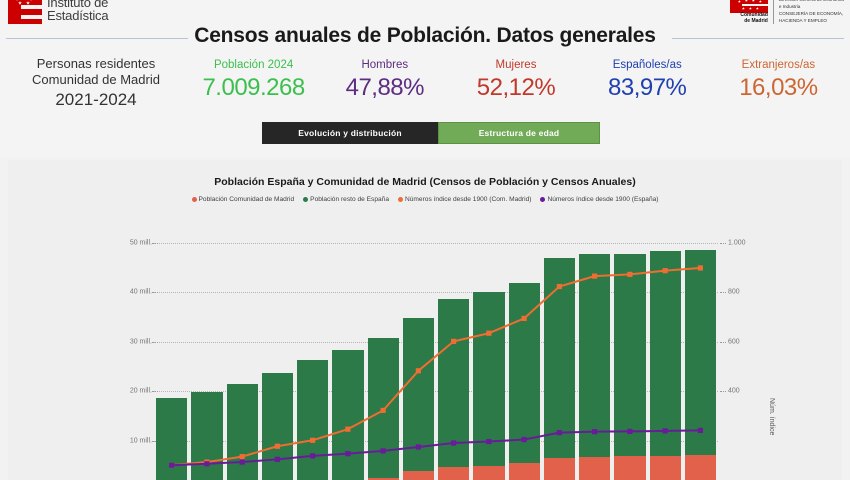  What do you see at coordinates (436, 448) in the screenshot?
I see `index-line` at bounding box center [436, 448].